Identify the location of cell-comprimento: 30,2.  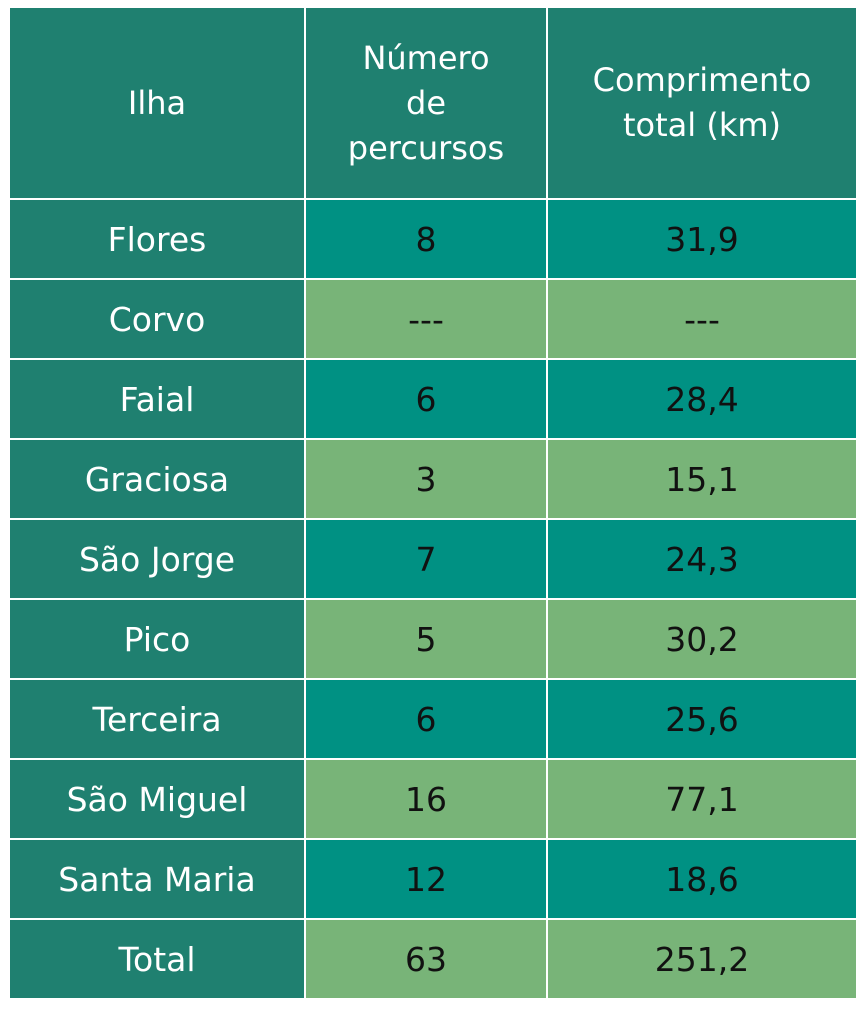
(702, 639).